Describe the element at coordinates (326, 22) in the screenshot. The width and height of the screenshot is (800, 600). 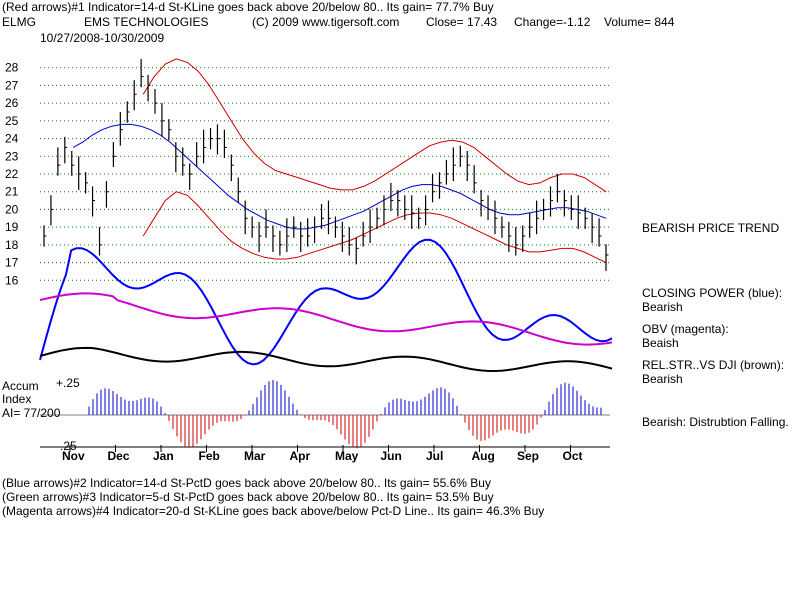
I see `copyright: (C) 2009 www.tigersoft.com` at that location.